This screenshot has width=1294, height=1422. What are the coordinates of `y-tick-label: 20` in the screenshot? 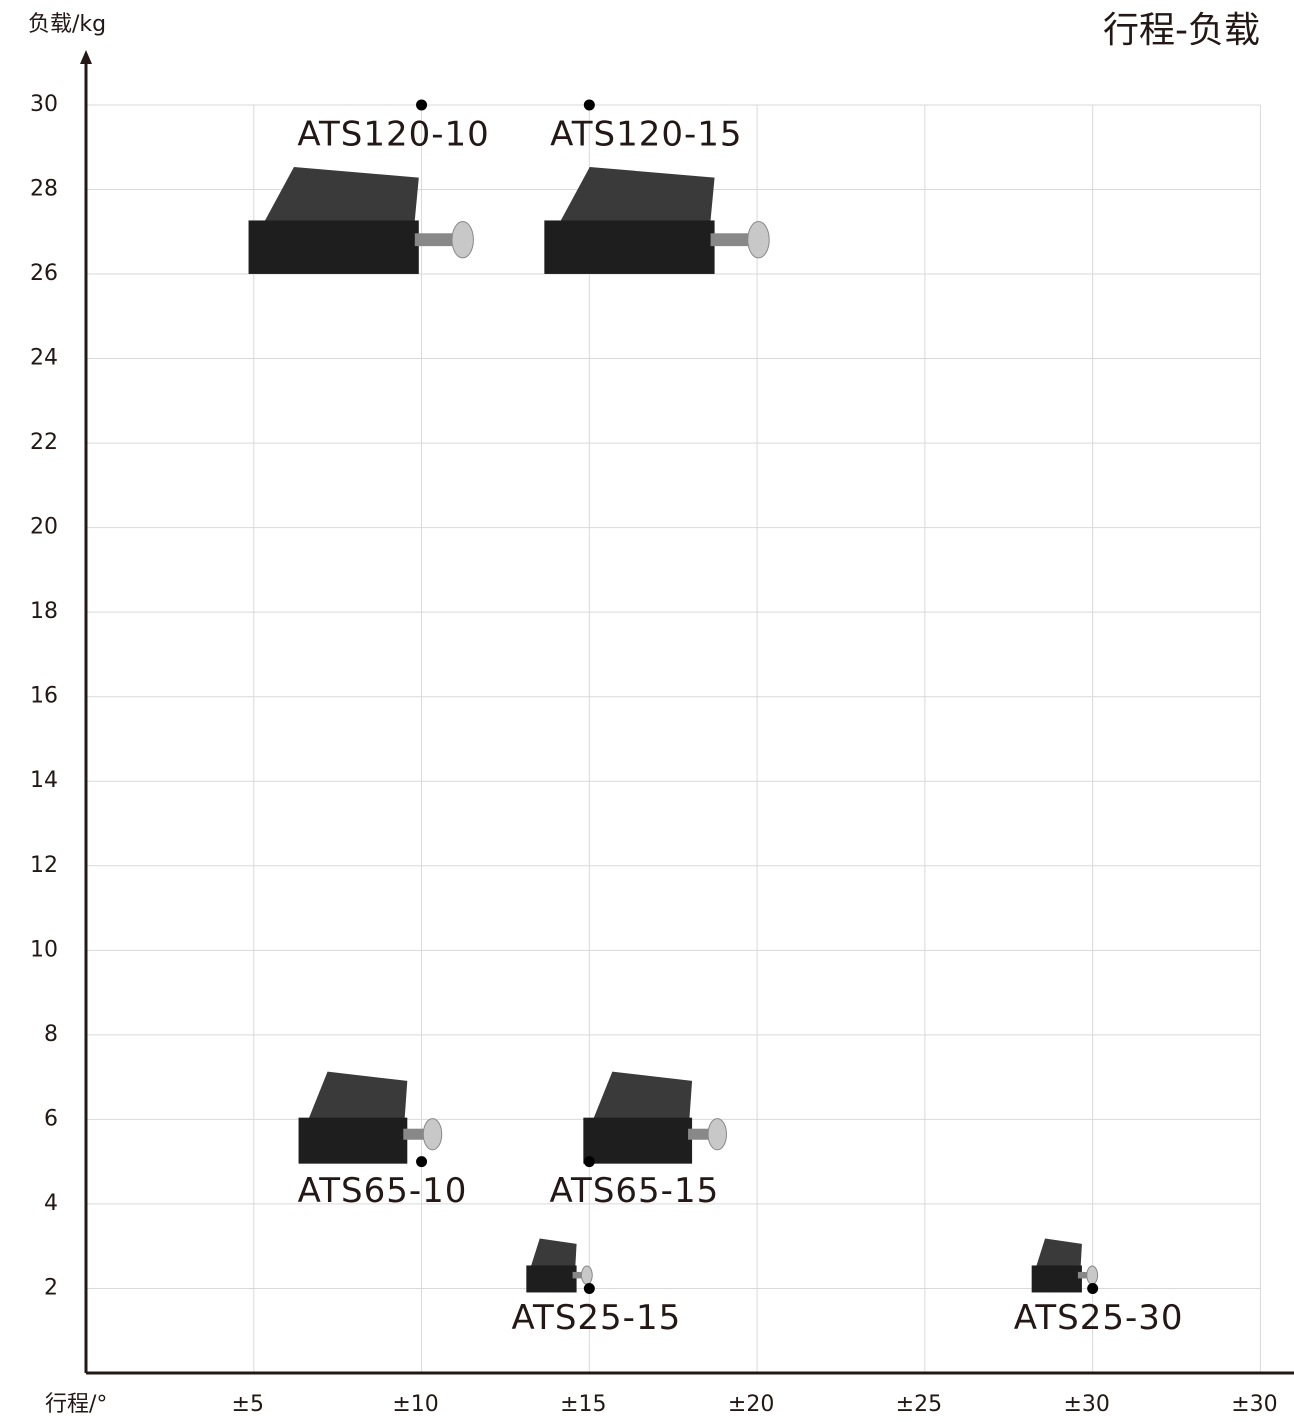 It's located at (44, 527).